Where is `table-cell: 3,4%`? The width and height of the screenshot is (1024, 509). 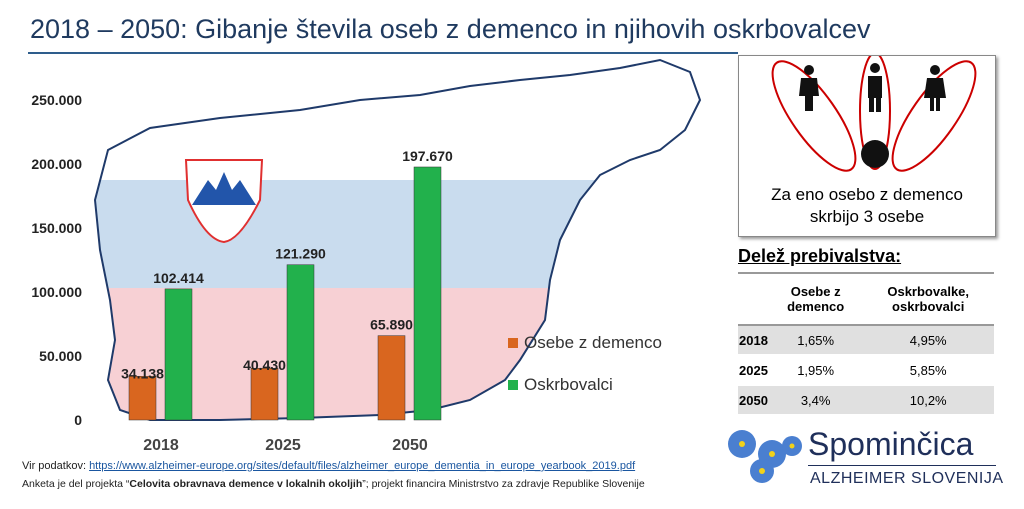
table-cell: 3,4% is located at coordinates (815, 400).